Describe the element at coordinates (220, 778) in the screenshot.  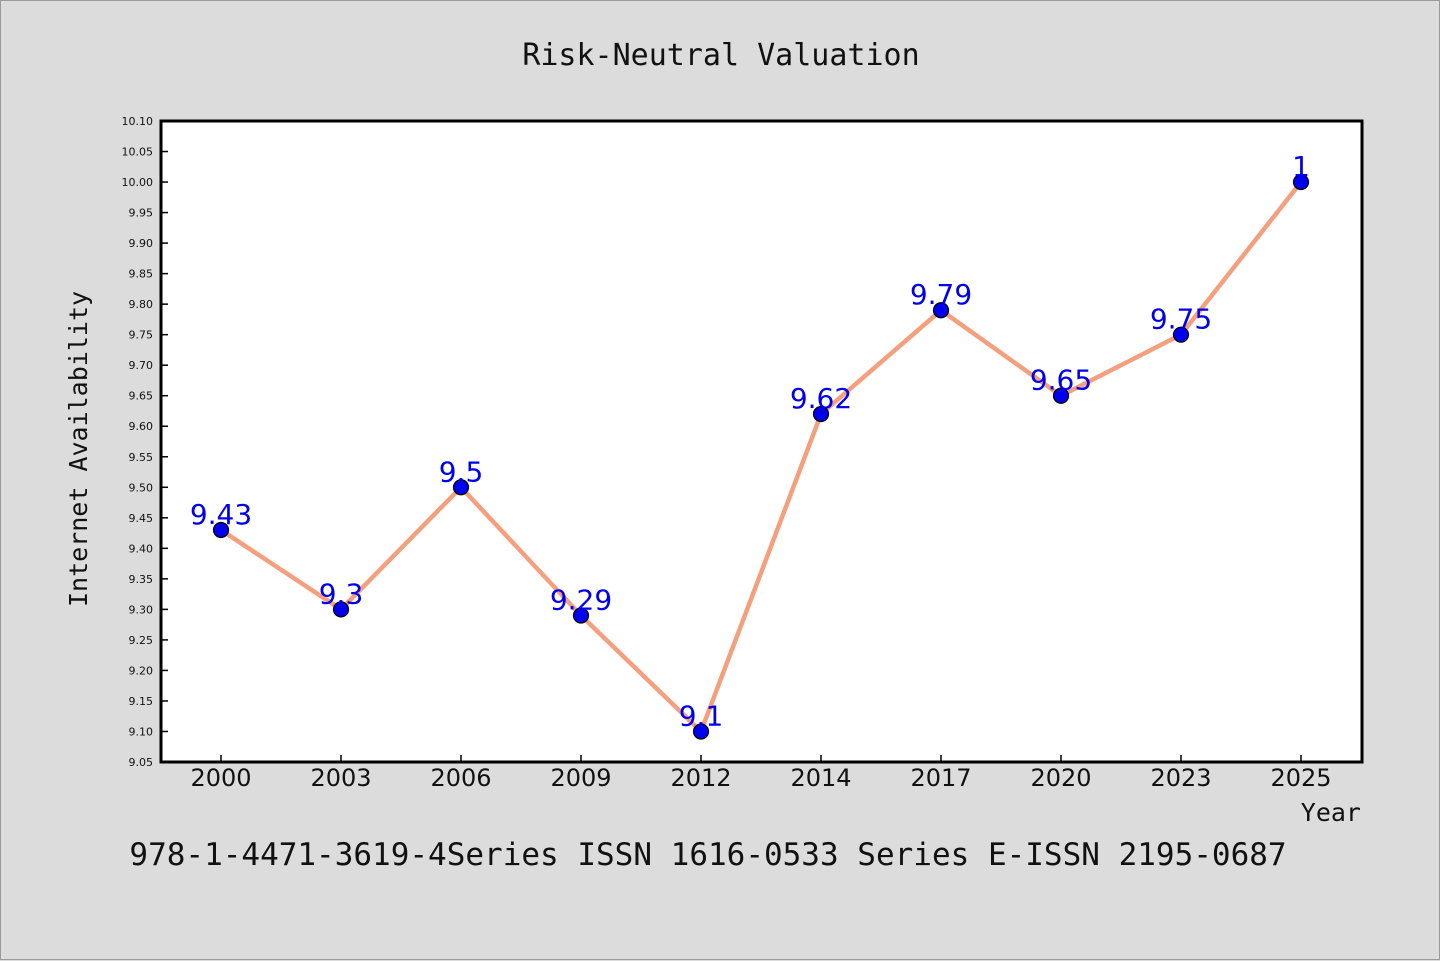
I see `x-tick-label: 2000` at that location.